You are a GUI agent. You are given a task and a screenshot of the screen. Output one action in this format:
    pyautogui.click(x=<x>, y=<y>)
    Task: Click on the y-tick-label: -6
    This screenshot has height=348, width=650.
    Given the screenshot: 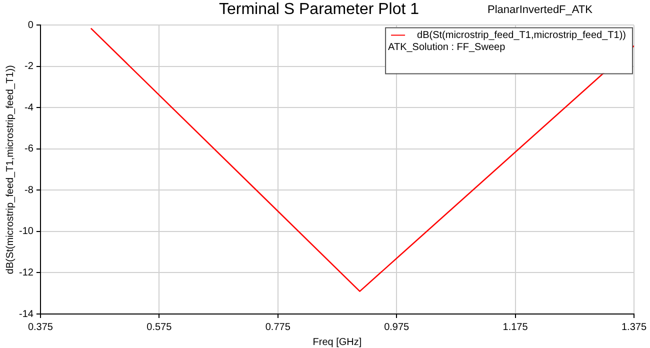 What is the action you would take?
    pyautogui.click(x=29, y=149)
    